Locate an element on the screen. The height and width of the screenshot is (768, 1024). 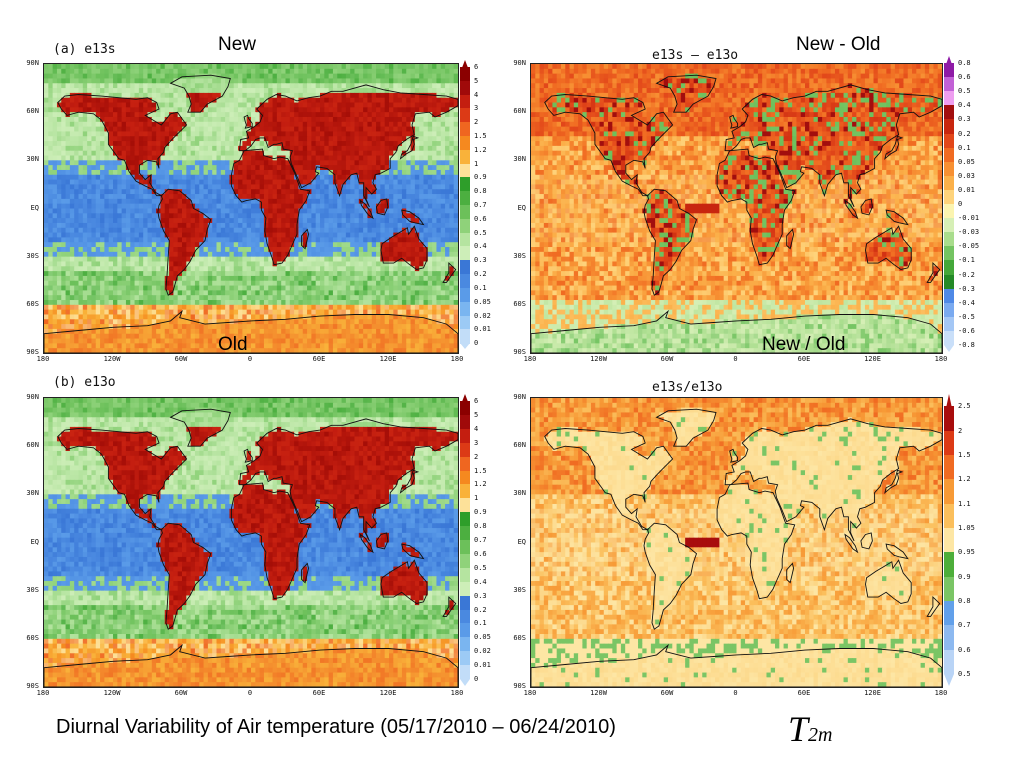
coastline-africa is located at coordinates (270, 207).